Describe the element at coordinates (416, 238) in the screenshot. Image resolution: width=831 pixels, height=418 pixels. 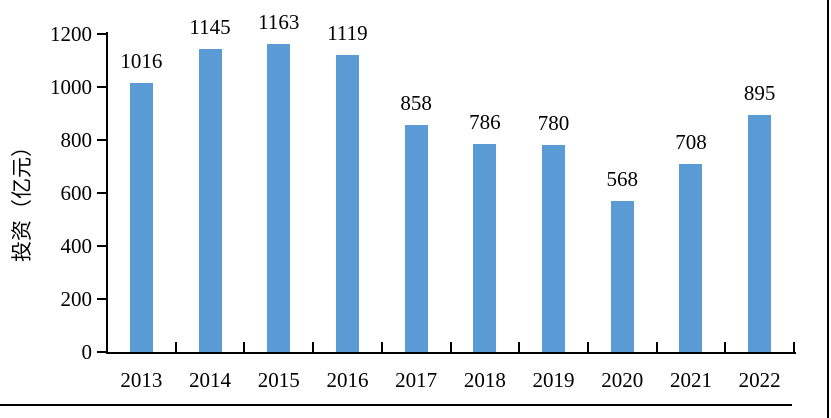
I see `bar-2017` at that location.